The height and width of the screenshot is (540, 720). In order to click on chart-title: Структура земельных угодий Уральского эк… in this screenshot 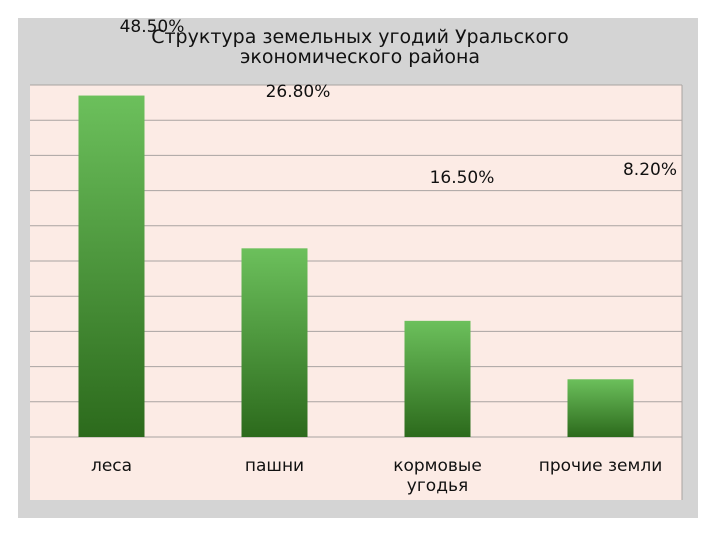, I will do `click(360, 47)`.